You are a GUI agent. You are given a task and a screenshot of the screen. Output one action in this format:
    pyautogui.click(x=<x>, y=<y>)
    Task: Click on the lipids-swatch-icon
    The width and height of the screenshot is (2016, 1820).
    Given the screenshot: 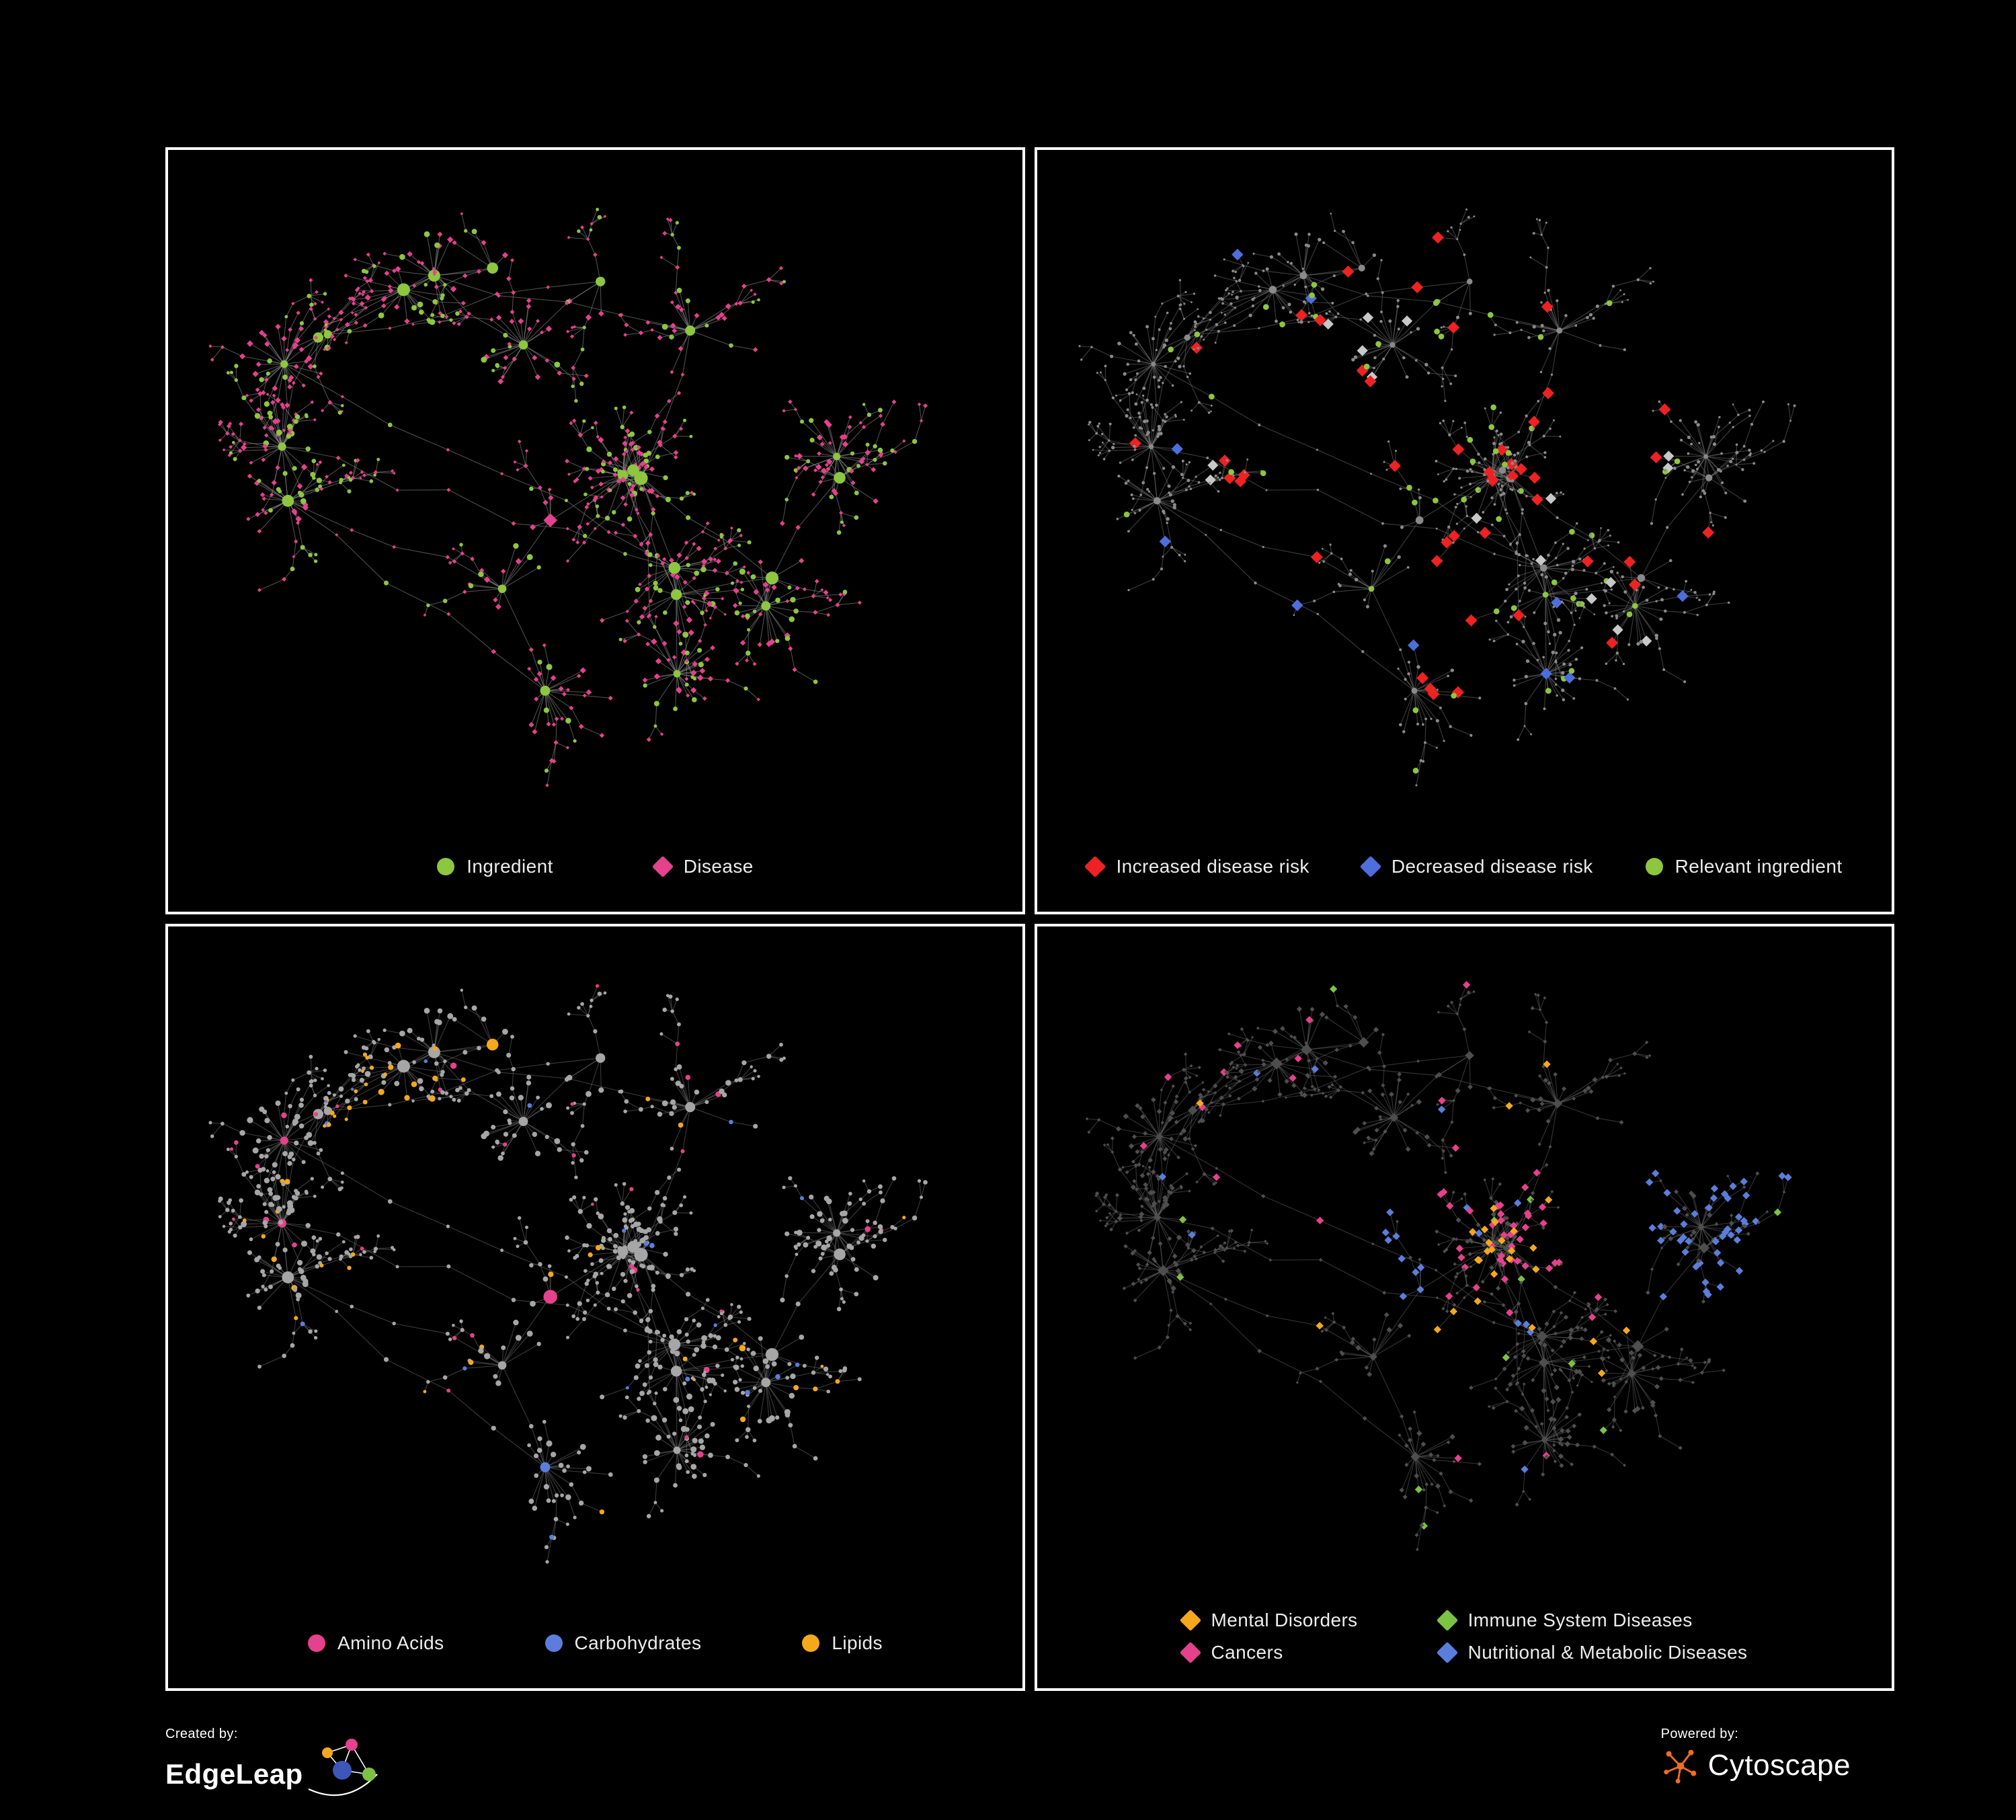 What is the action you would take?
    pyautogui.click(x=811, y=1643)
    